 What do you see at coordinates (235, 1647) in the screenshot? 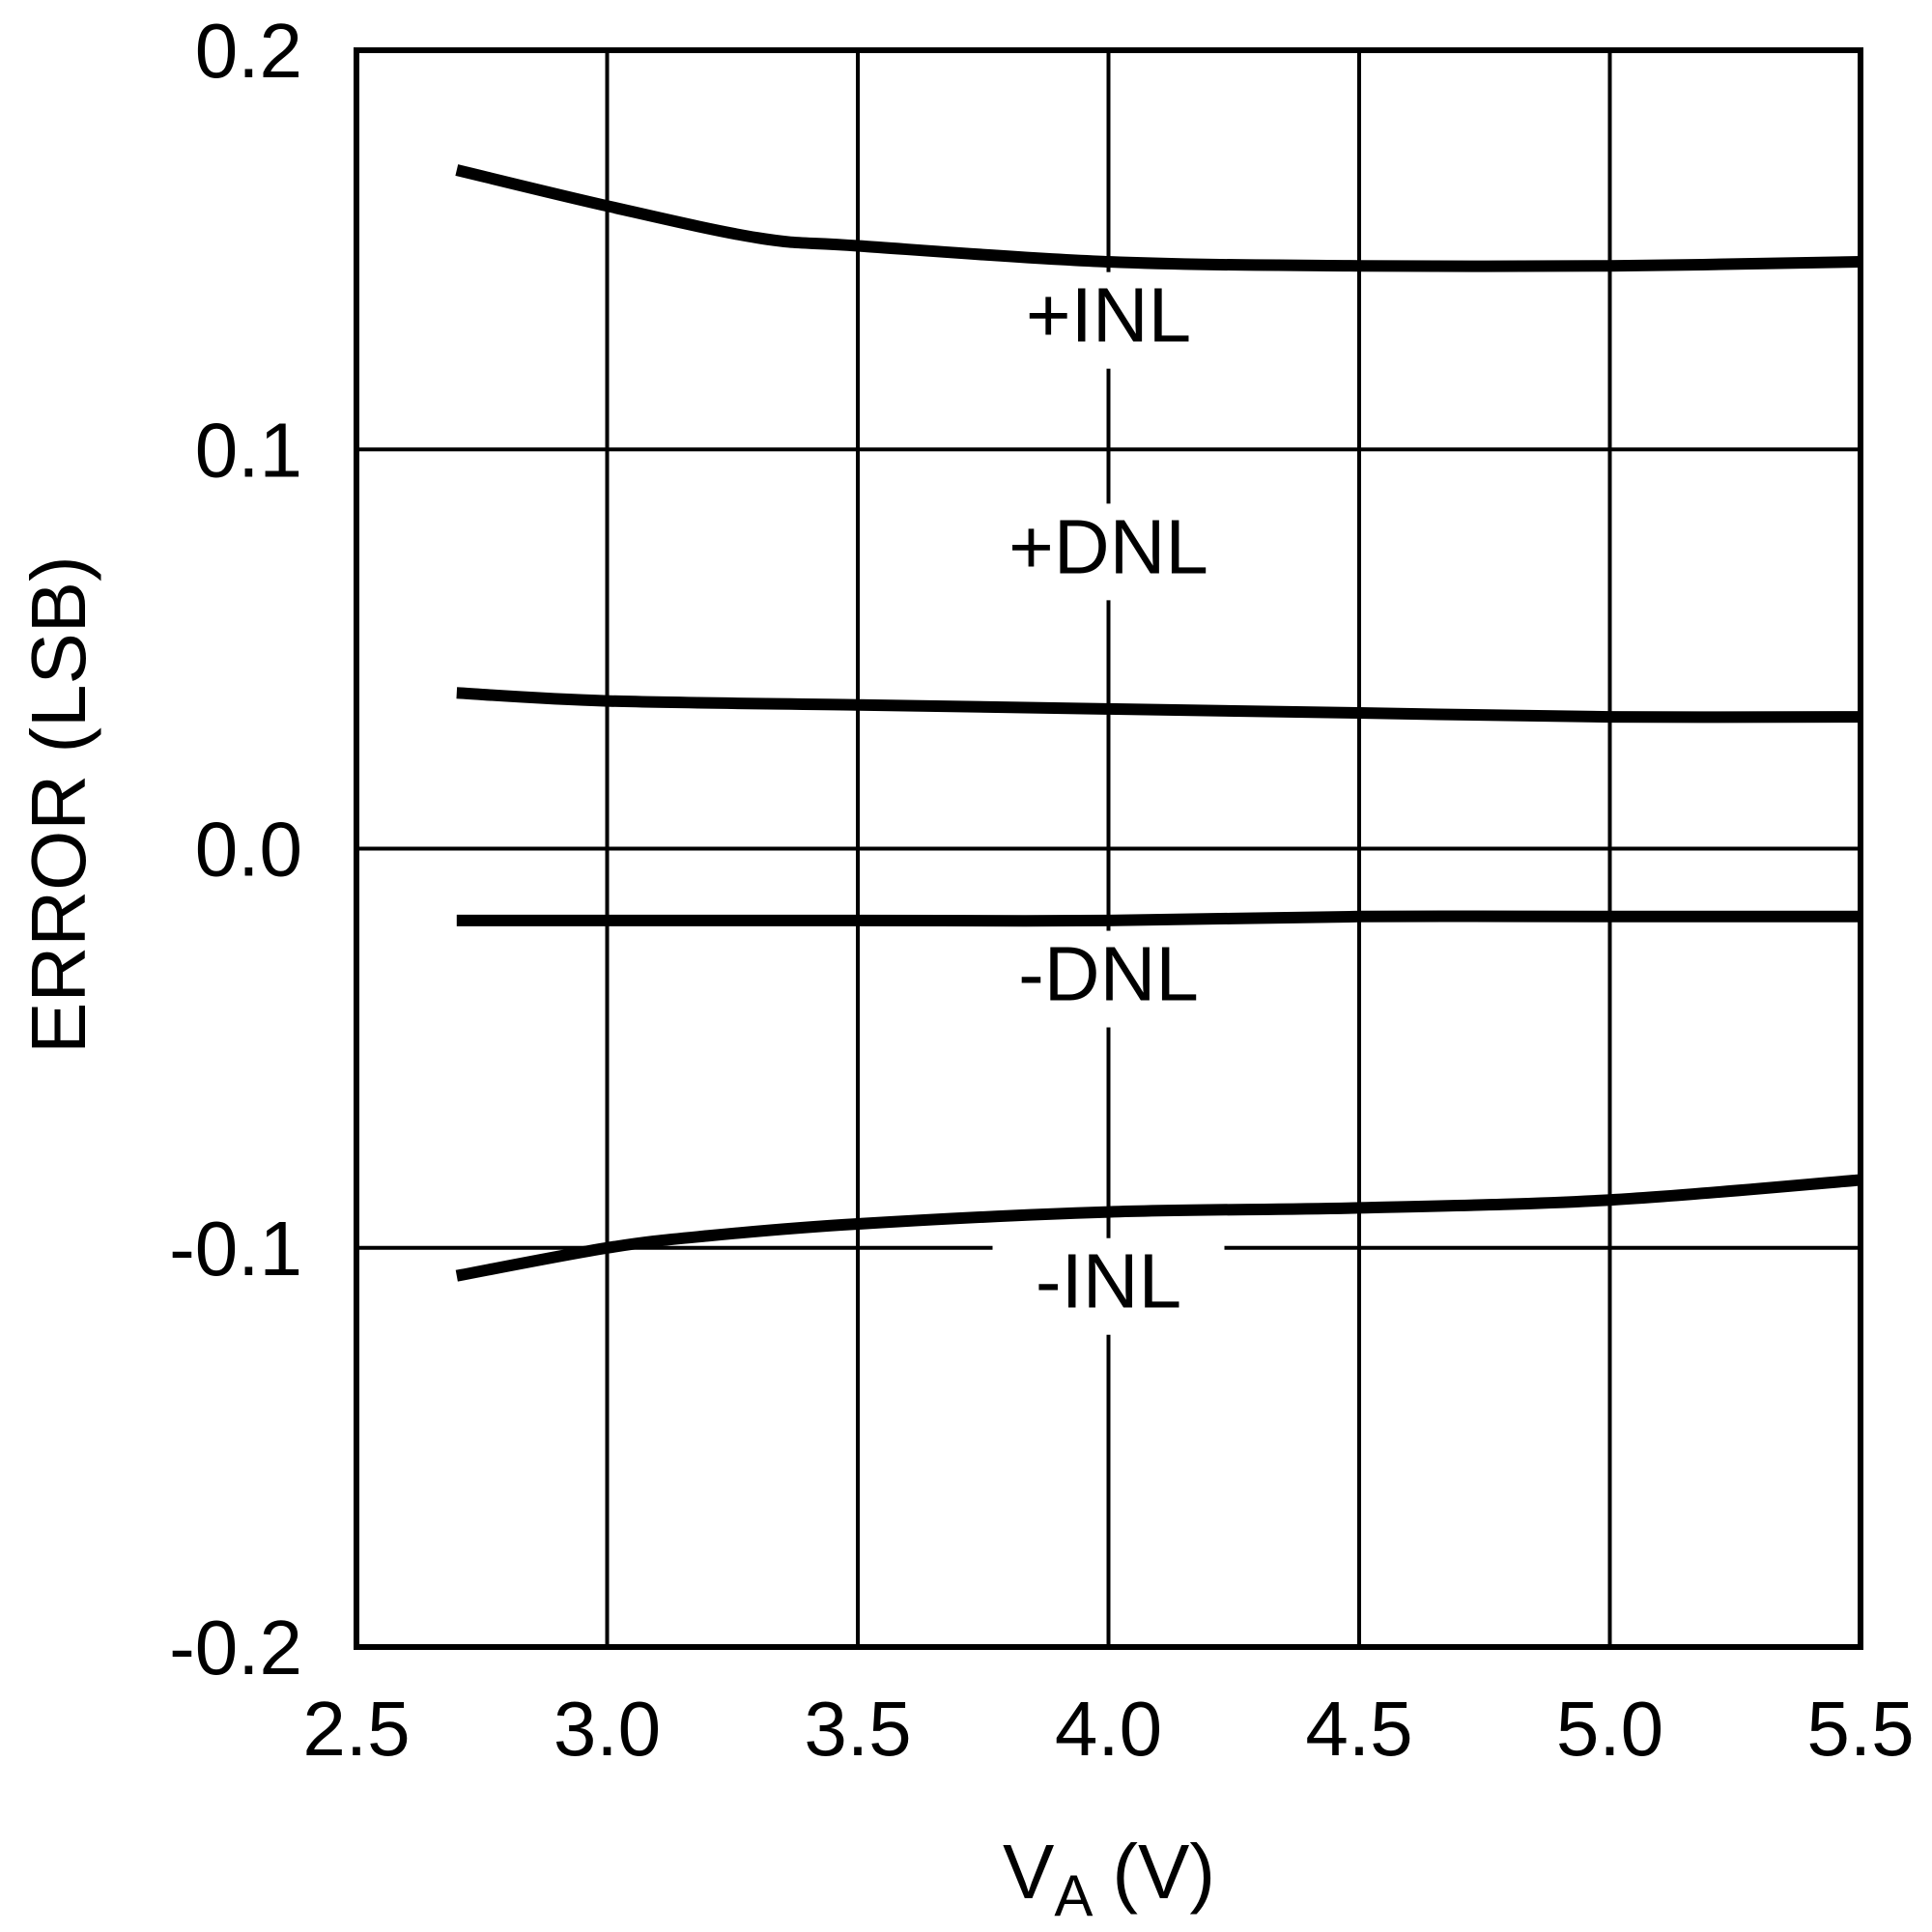
I see `y-tick-label-0: -0.2` at bounding box center [235, 1647].